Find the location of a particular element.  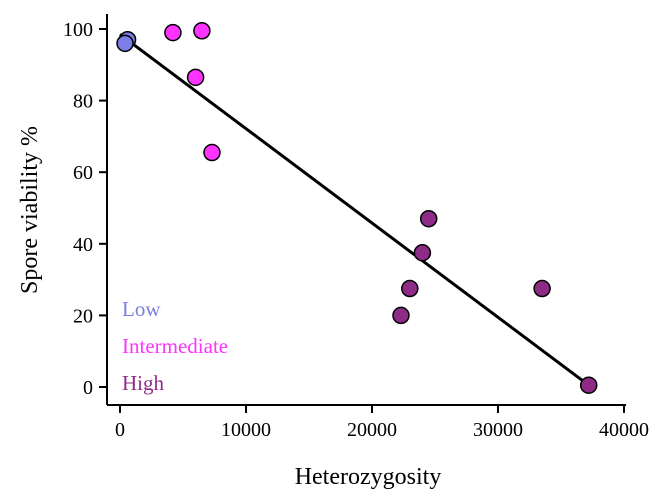

legend-entry-intermediate: Intermediate is located at coordinates (175, 346).